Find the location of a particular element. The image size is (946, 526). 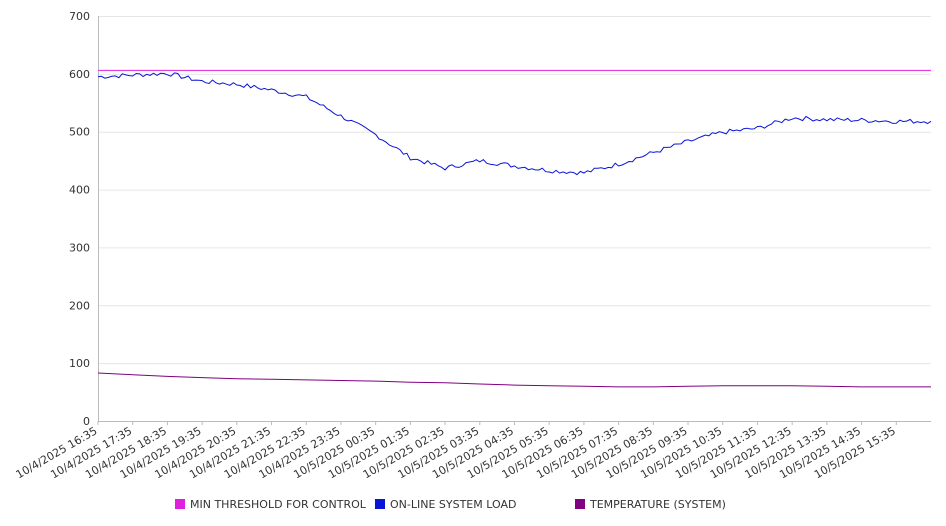

legend-label-temperature: TEMPERATURE (SYSTEM) is located at coordinates (658, 504).